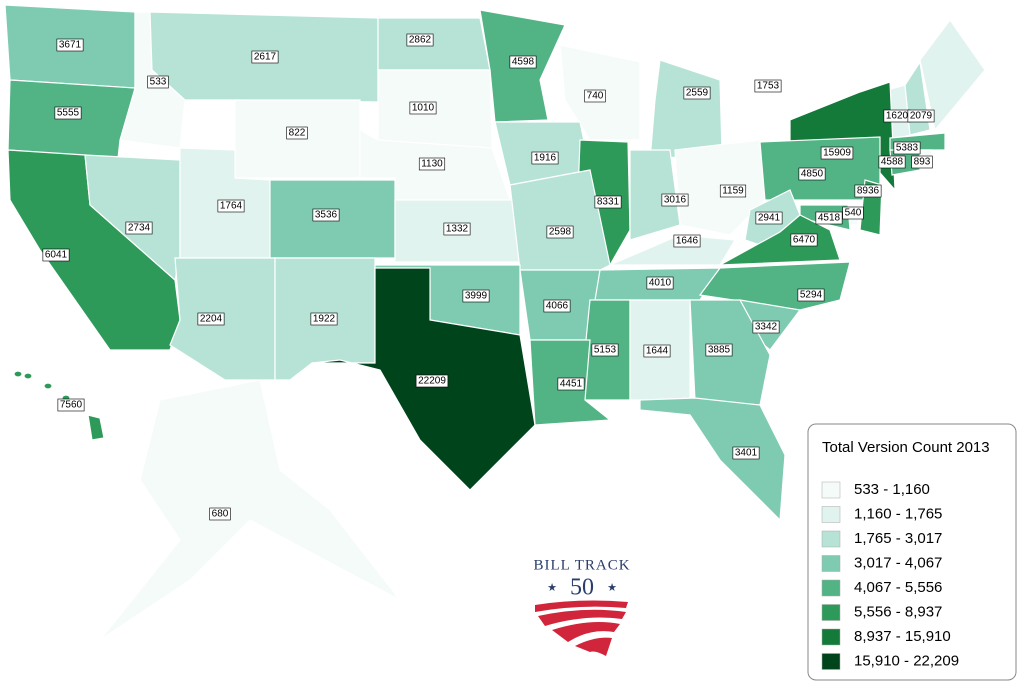  I want to click on legend-box, so click(912, 552).